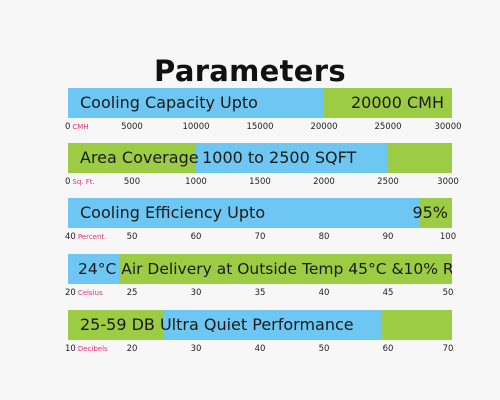 The height and width of the screenshot is (400, 500). Describe the element at coordinates (132, 127) in the screenshot. I see `tick-label: 5000` at that location.